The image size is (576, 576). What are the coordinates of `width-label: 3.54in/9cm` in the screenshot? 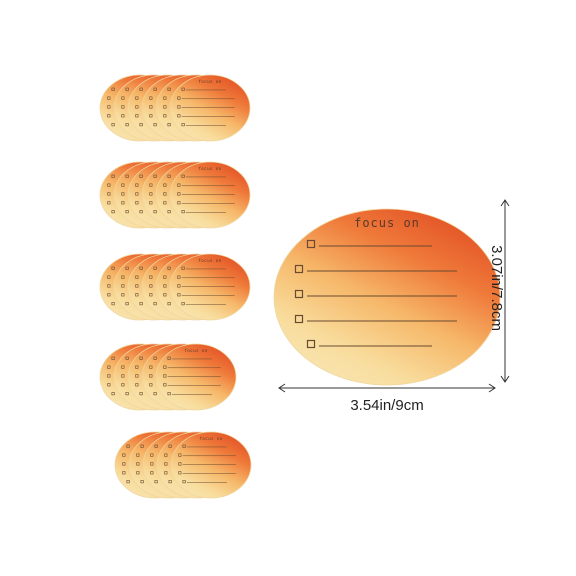 It's located at (386, 405).